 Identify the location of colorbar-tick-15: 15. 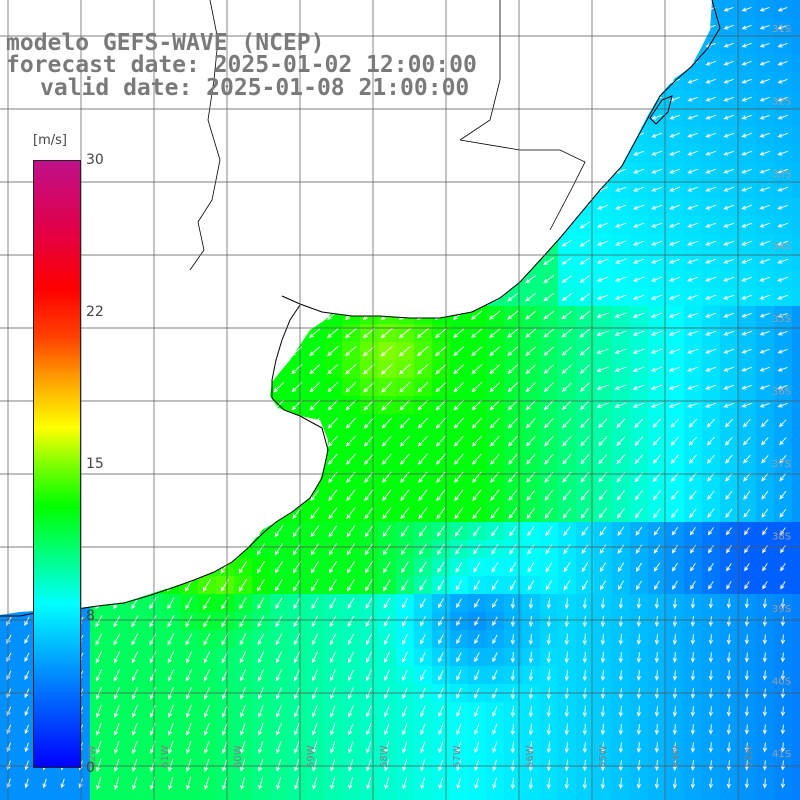
(95, 464).